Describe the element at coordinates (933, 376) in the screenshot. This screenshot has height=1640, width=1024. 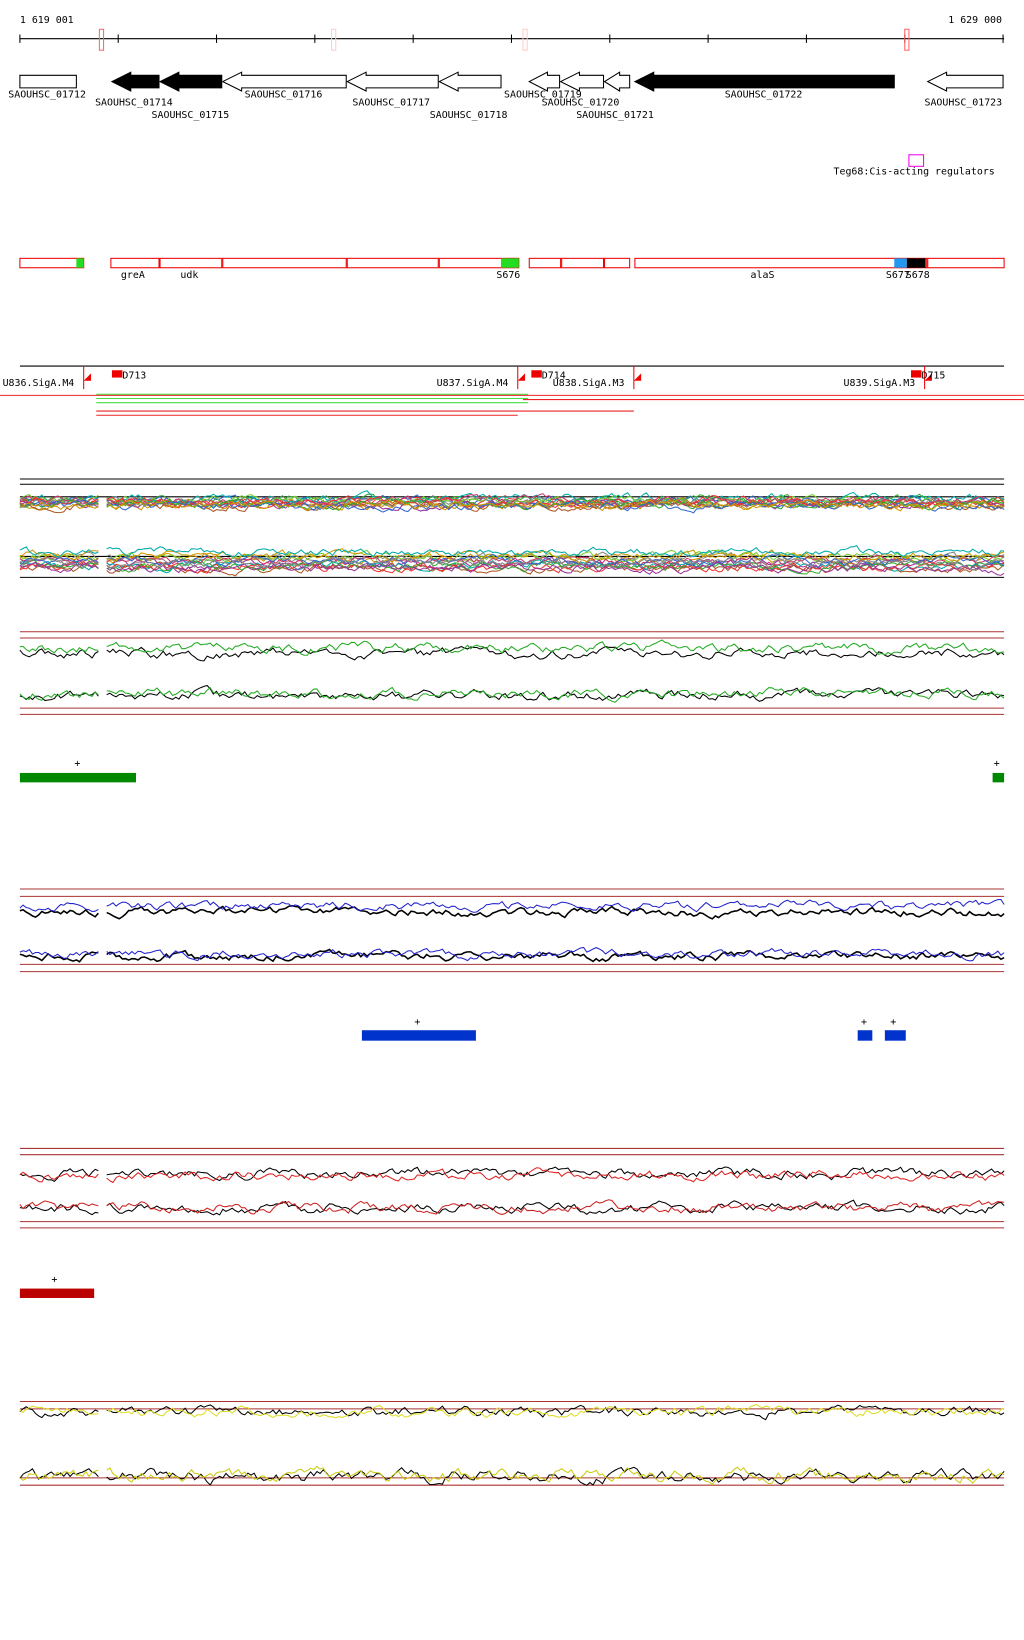
I see `terminator-label: D715` at that location.